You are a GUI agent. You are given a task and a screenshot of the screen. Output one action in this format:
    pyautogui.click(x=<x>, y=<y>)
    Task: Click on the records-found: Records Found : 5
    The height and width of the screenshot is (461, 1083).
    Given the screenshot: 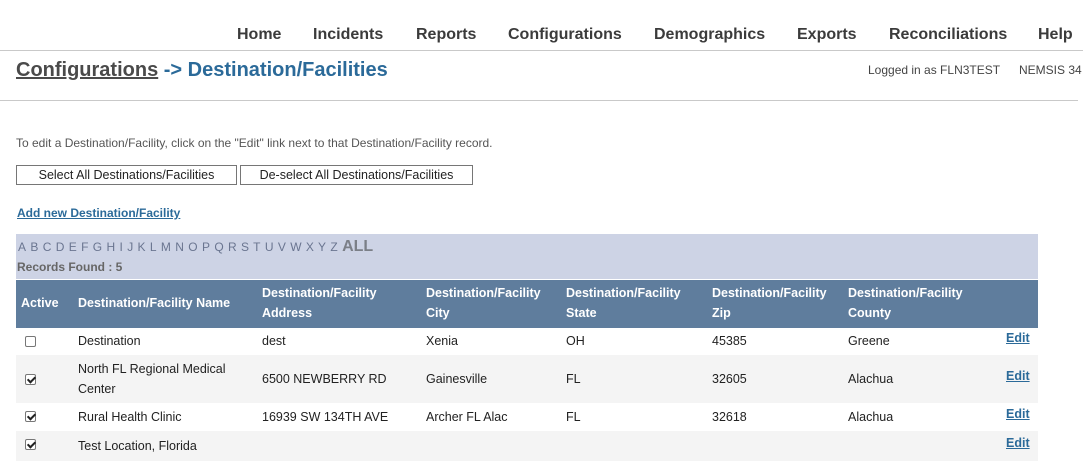 What is the action you would take?
    pyautogui.click(x=69, y=267)
    